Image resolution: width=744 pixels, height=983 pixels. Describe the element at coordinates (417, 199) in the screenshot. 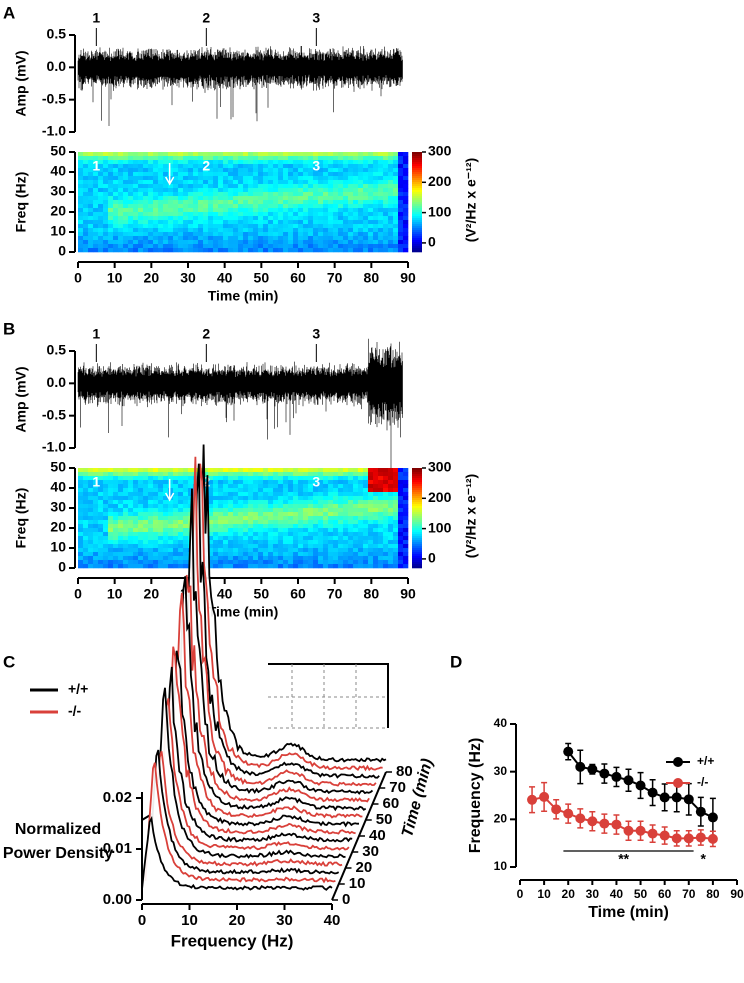

I see `colorbar-strip` at that location.